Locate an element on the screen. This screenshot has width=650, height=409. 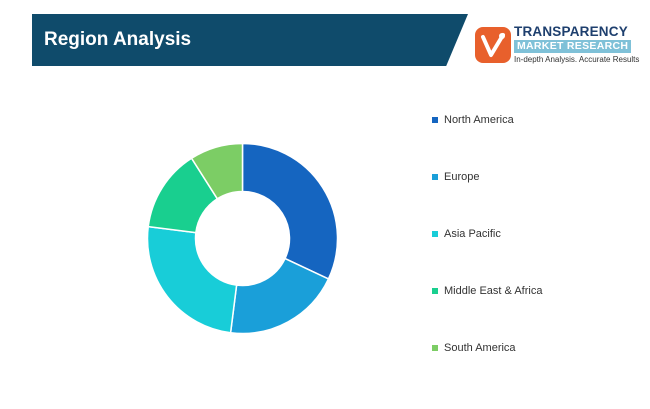
logo-tagline: In-depth Analysis. Accurate Results is located at coordinates (577, 59).